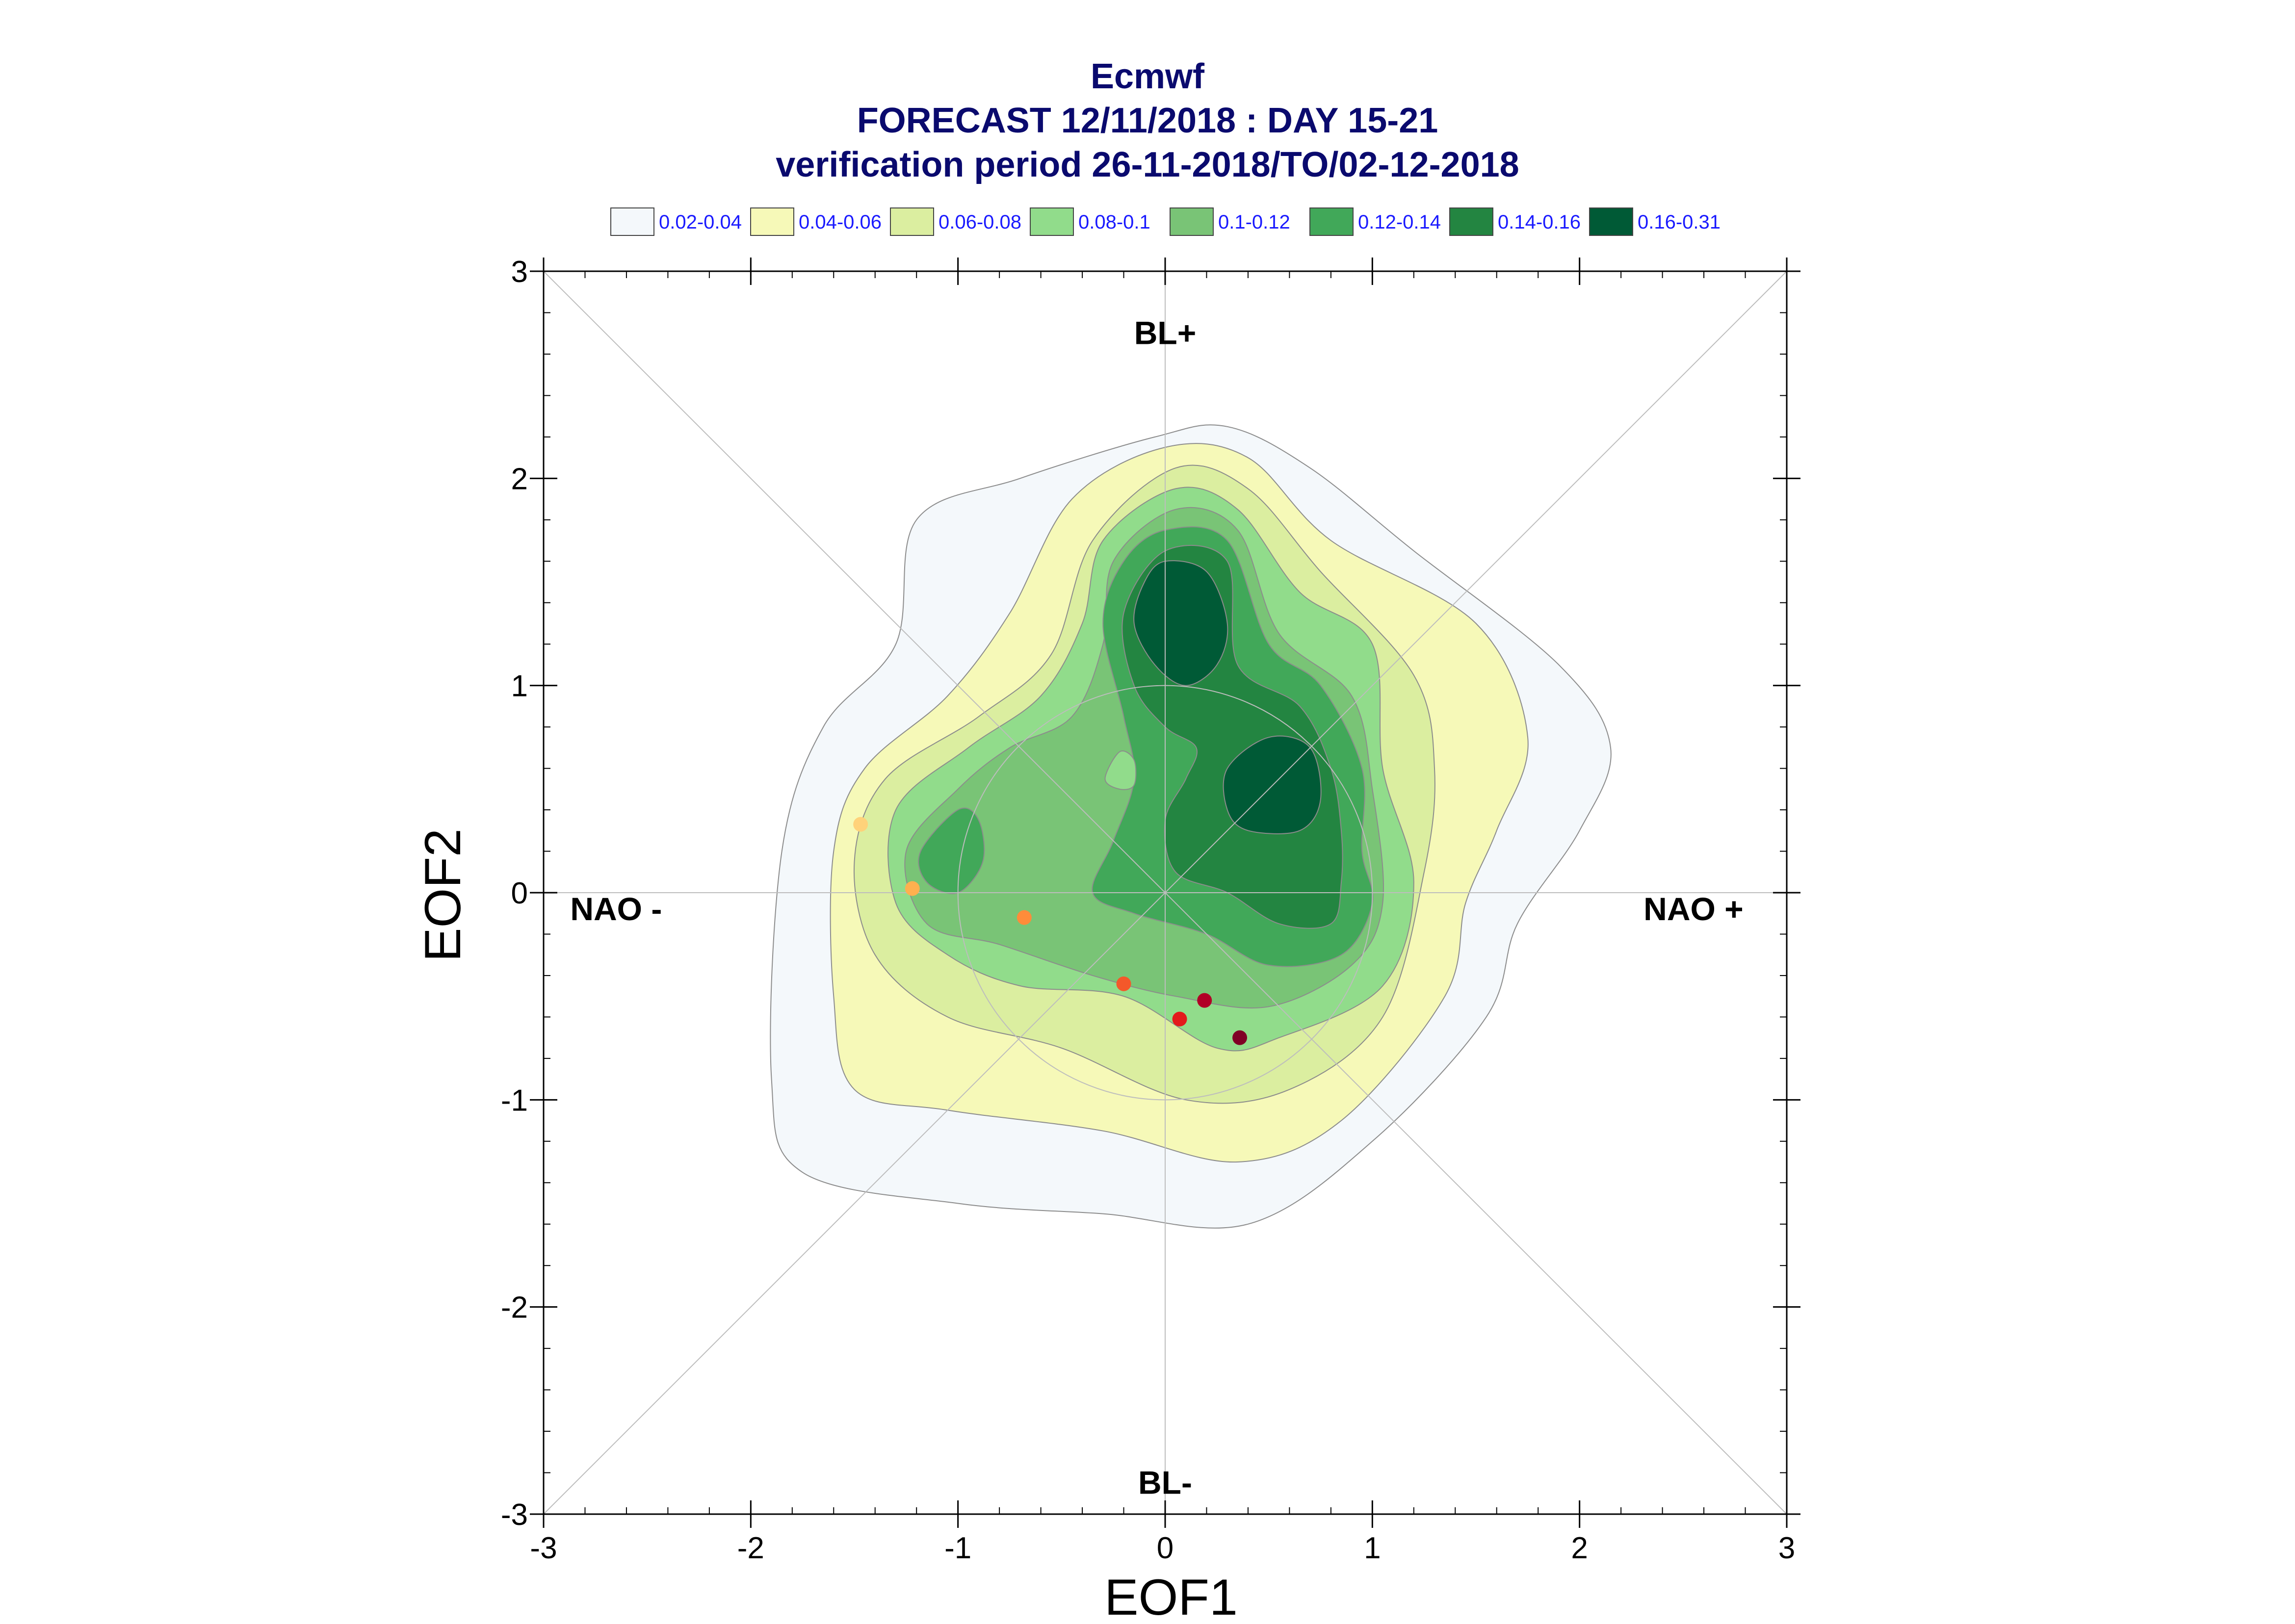  I want to click on x-tick-label: 2, so click(1580, 1548).